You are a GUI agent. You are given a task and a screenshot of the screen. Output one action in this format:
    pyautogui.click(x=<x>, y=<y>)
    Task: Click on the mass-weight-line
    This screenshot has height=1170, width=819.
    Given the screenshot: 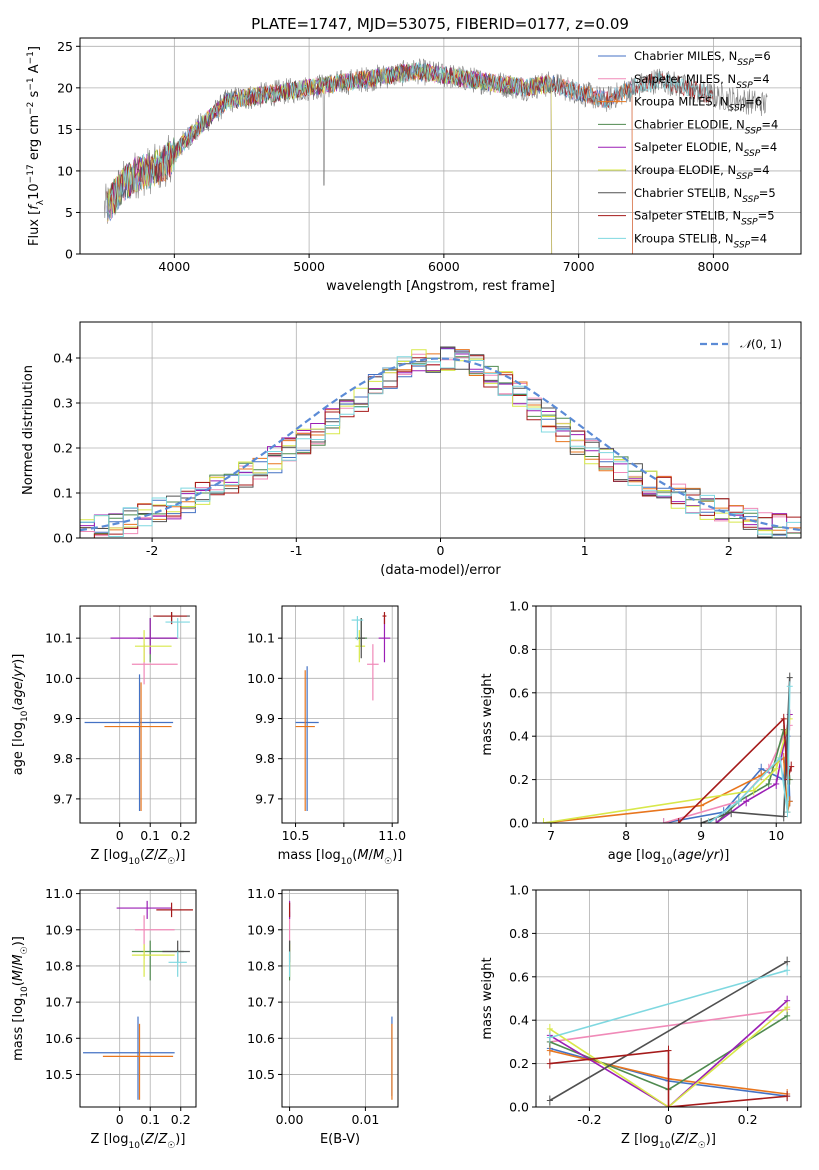 What is the action you would take?
    pyautogui.click(x=668, y=1025)
    